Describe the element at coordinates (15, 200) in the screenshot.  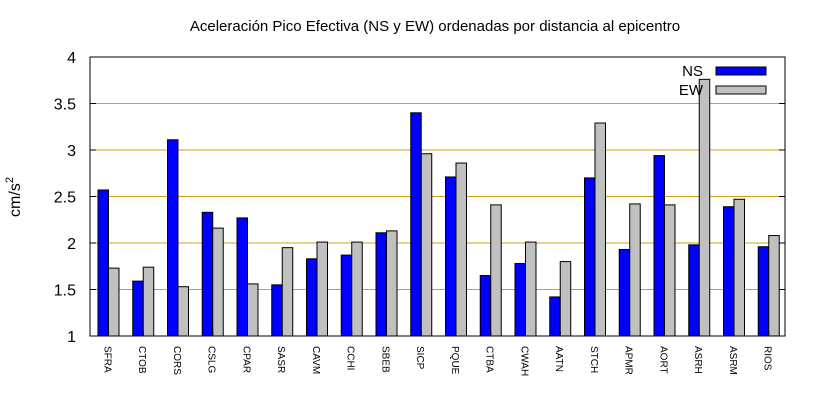
I see `y-axis-label-unit: cm/s` at that location.